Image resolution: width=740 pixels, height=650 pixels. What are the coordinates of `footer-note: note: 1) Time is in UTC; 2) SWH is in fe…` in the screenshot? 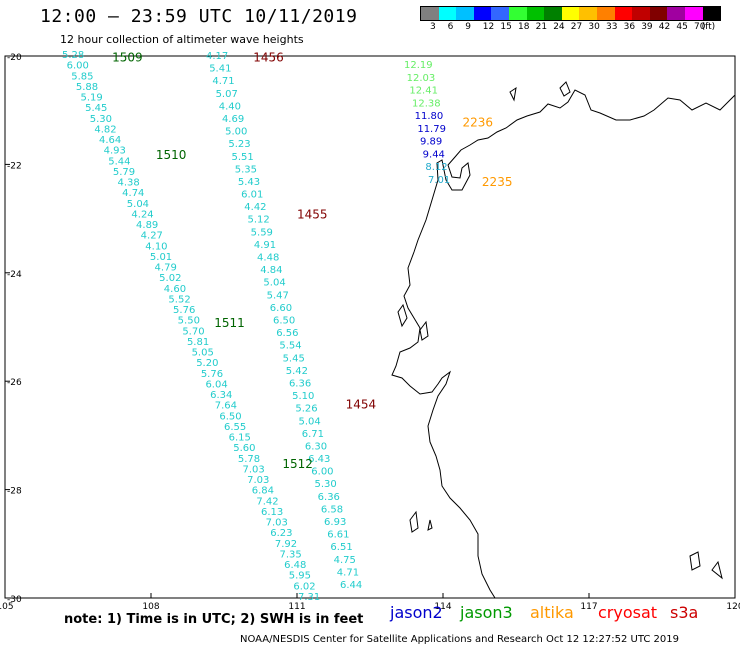 It's located at (214, 619).